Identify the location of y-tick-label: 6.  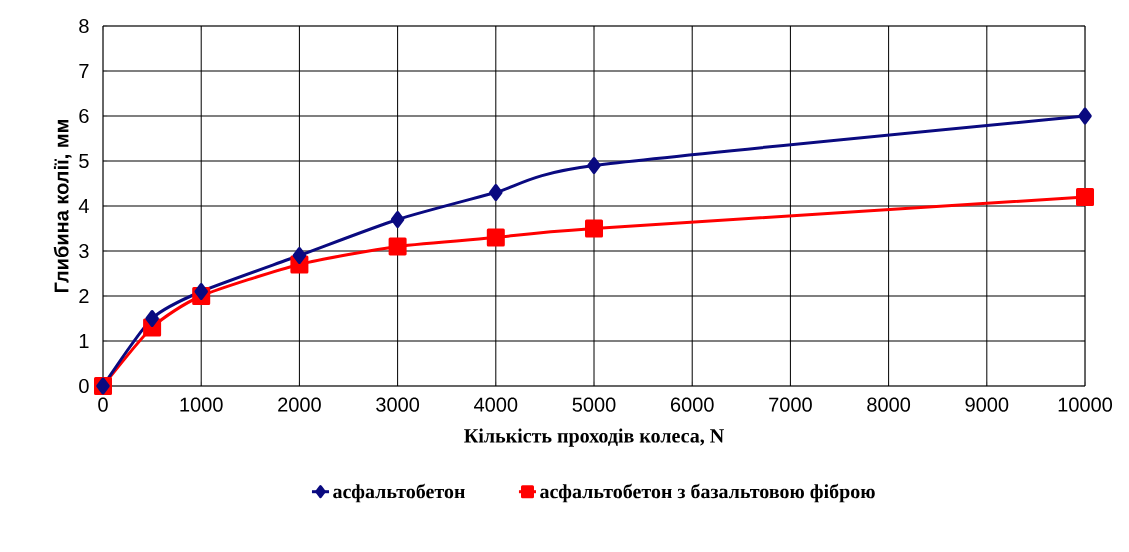
(84, 116).